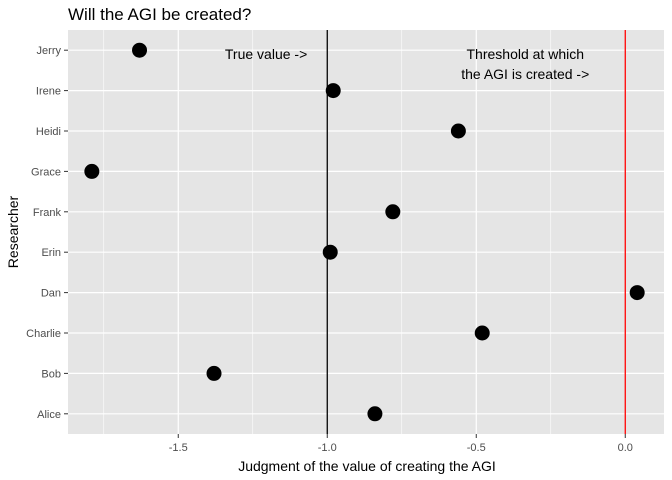 The image size is (672, 480). What do you see at coordinates (13, 231) in the screenshot?
I see `y-axis-title: Researcher` at bounding box center [13, 231].